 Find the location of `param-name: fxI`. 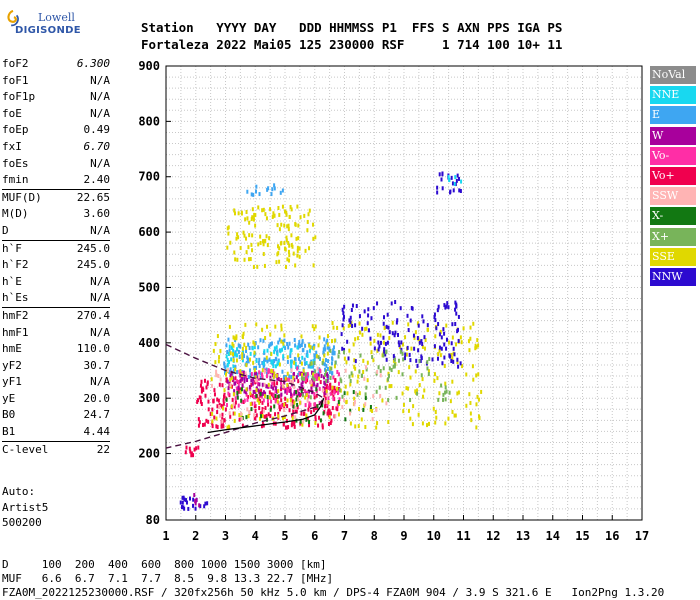

param-name: fxI is located at coordinates (12, 146).